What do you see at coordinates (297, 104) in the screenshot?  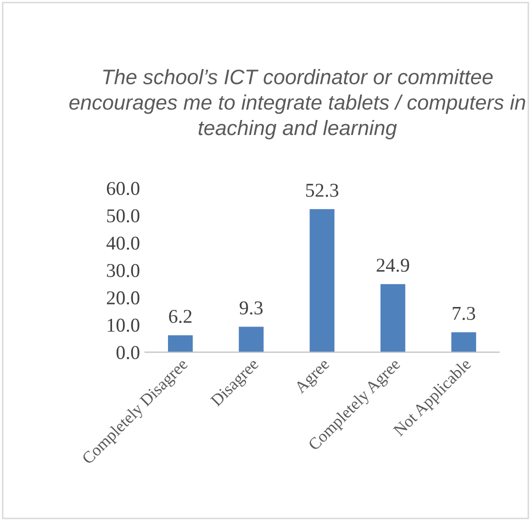 I see `chart-title: The school’s ICT coordinator or committee encourages me to integrate tablets / computers in teaching and learning` at bounding box center [297, 104].